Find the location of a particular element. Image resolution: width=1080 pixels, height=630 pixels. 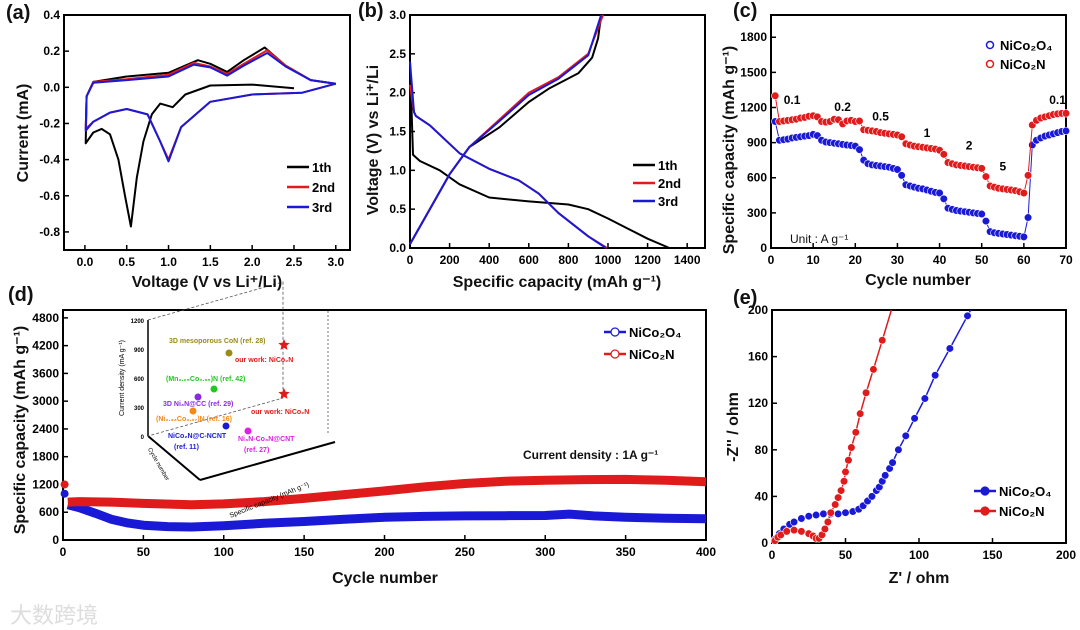

b-y-title: Voltage (V) vs Li⁺/Li is located at coordinates (373, 140).